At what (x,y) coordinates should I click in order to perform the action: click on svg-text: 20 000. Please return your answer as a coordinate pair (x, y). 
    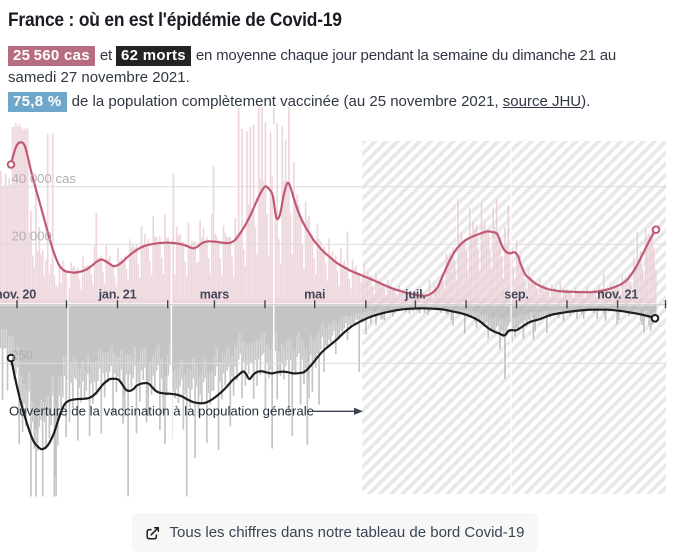
    Looking at the image, I should click on (32, 236).